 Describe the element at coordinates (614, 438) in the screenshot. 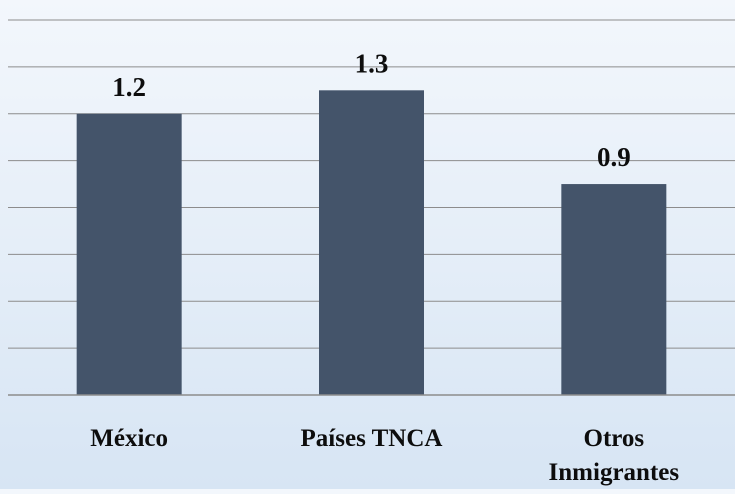

I see `category-label: Otros` at that location.